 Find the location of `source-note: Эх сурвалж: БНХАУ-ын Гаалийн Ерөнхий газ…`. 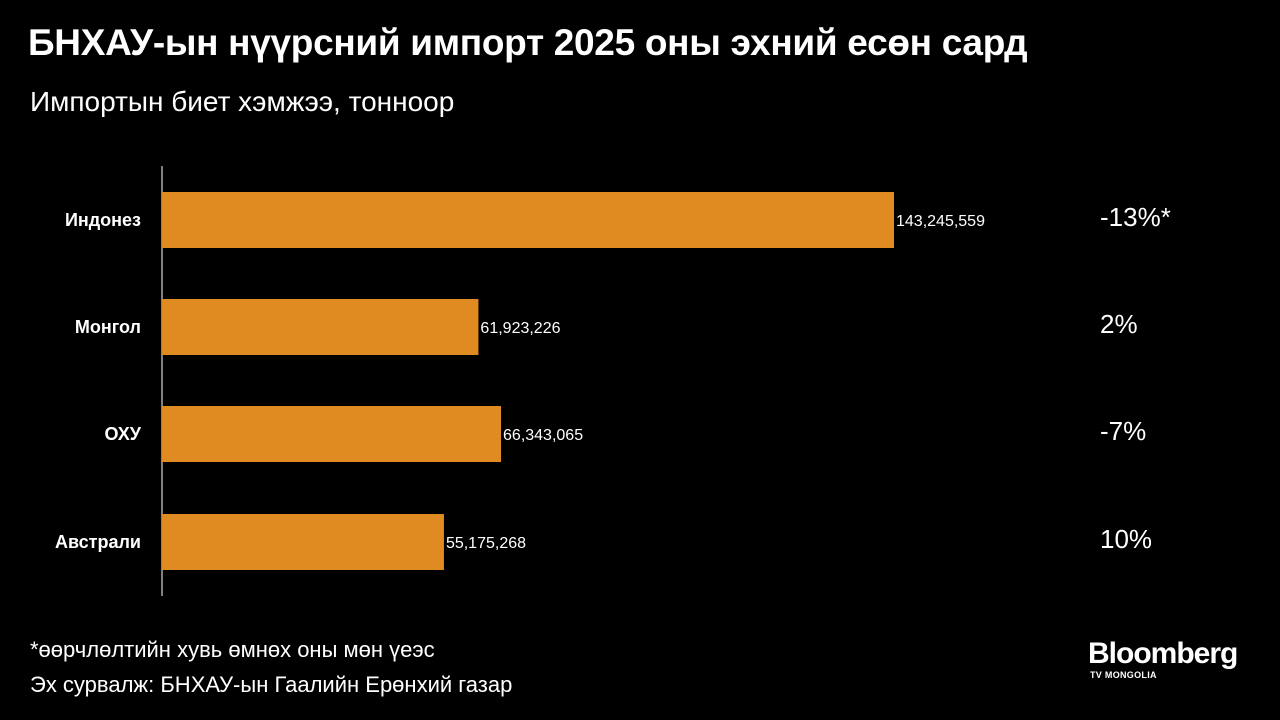

source-note: Эх сурвалж: БНХАУ-ын Гаалийн Ерөнхий газ… is located at coordinates (271, 684).